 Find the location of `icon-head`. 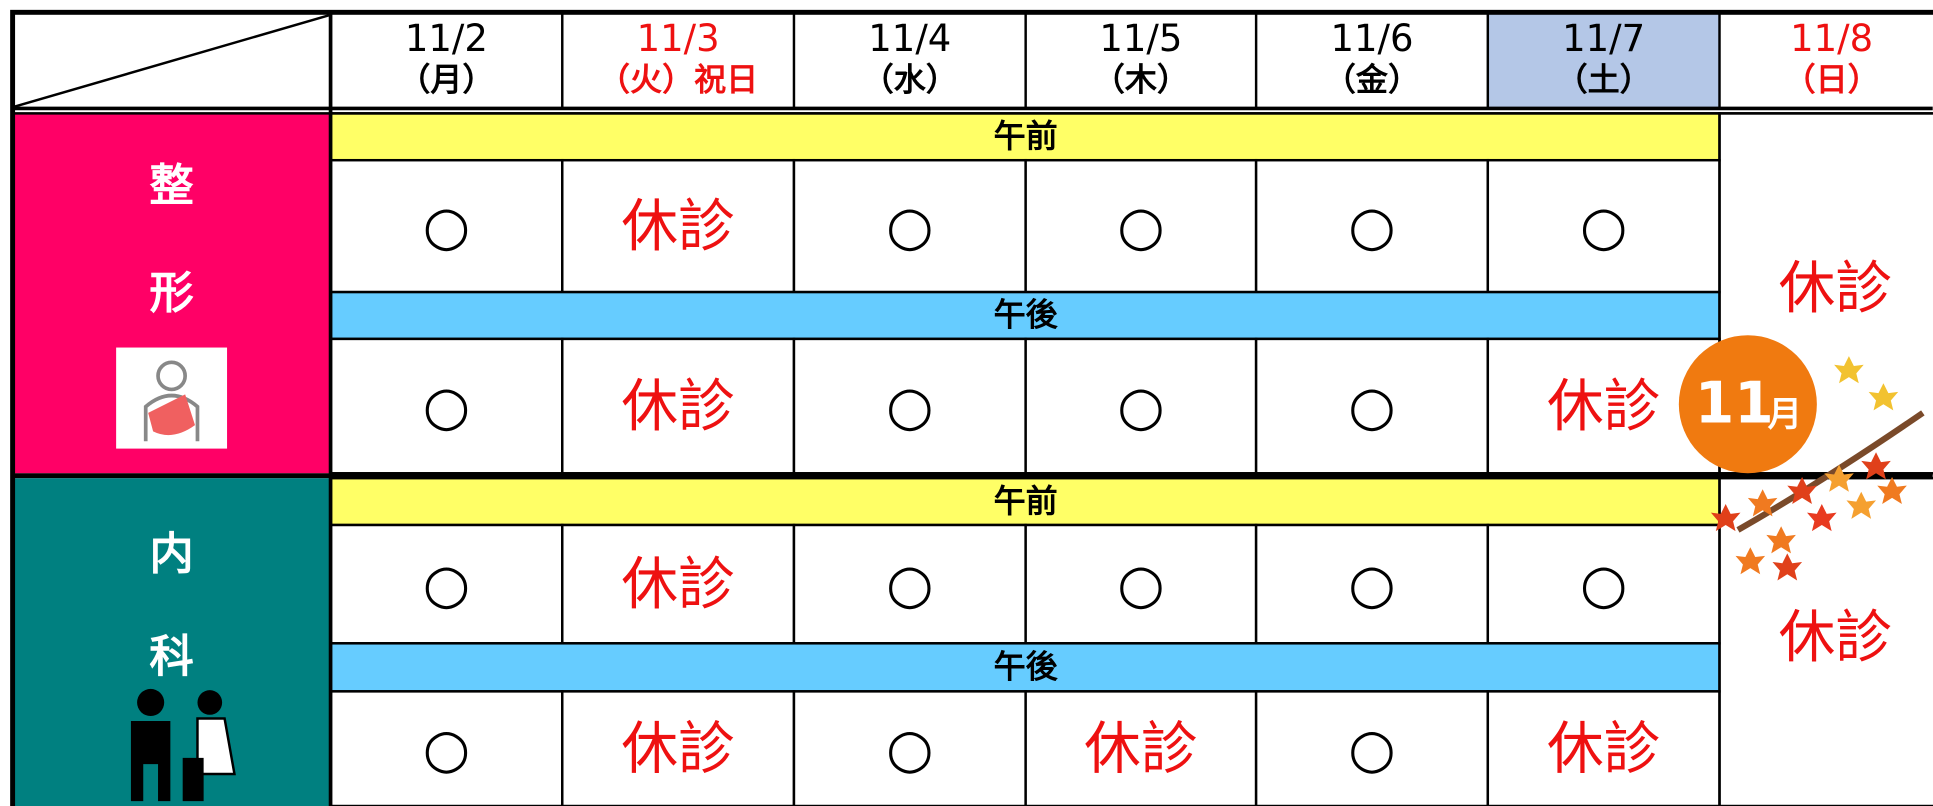

icon-head is located at coordinates (171, 376).